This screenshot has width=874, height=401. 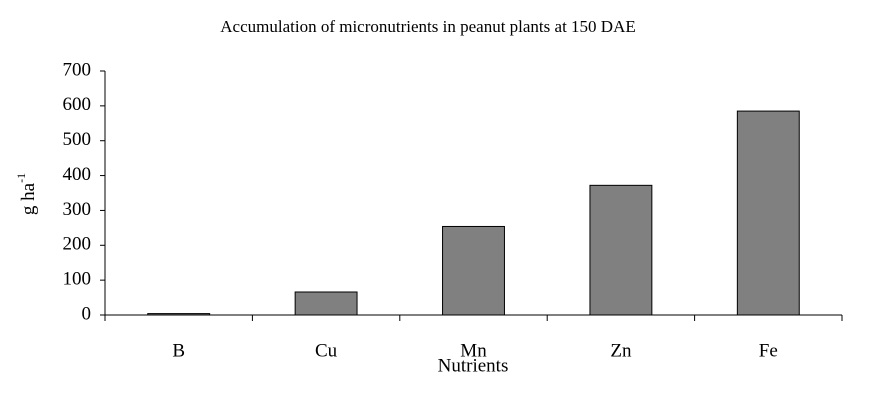 What do you see at coordinates (326, 350) in the screenshot?
I see `x-tick-label: Cu` at bounding box center [326, 350].